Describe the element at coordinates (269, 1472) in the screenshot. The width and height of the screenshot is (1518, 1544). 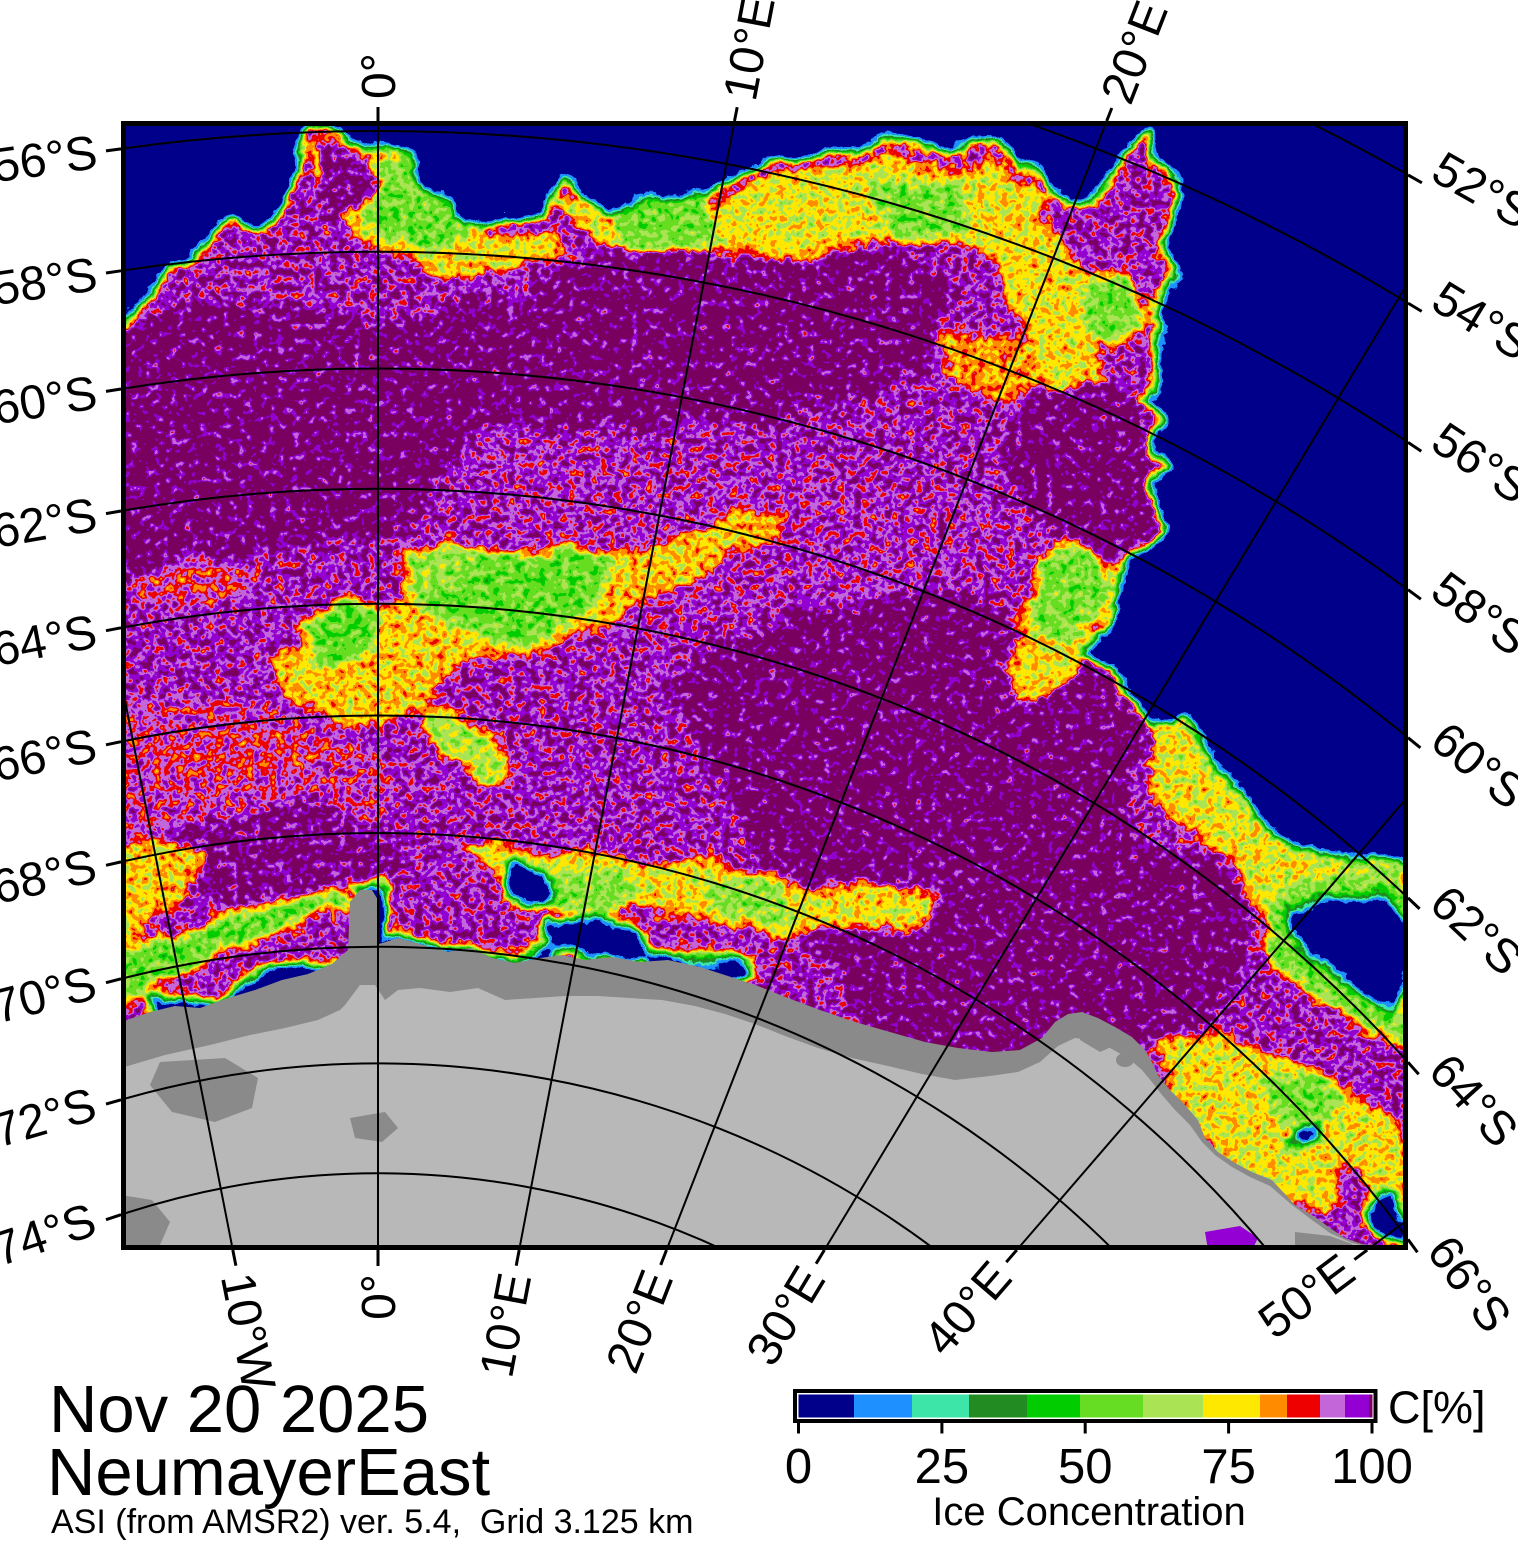
I see `svg-text: NeumayerEast` at that location.